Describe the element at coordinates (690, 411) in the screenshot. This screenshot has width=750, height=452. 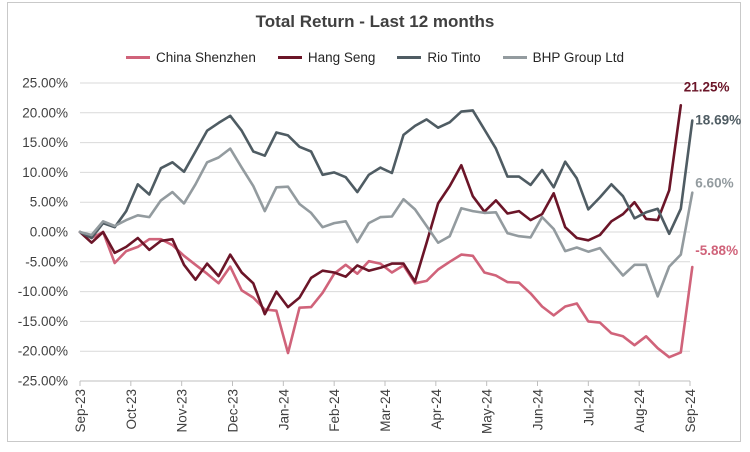
I see `x-tick-label: Sep-24` at that location.